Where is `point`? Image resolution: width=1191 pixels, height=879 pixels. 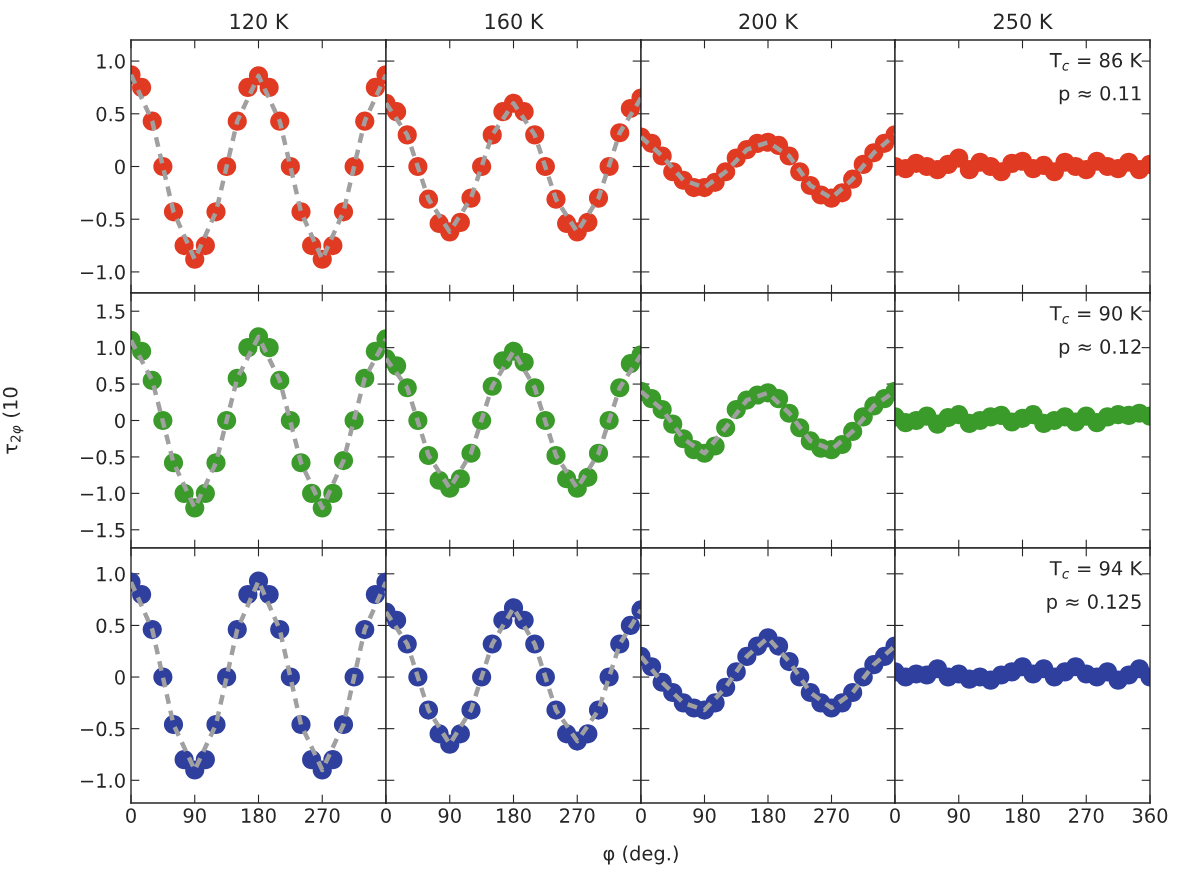 point is located at coordinates (959, 158).